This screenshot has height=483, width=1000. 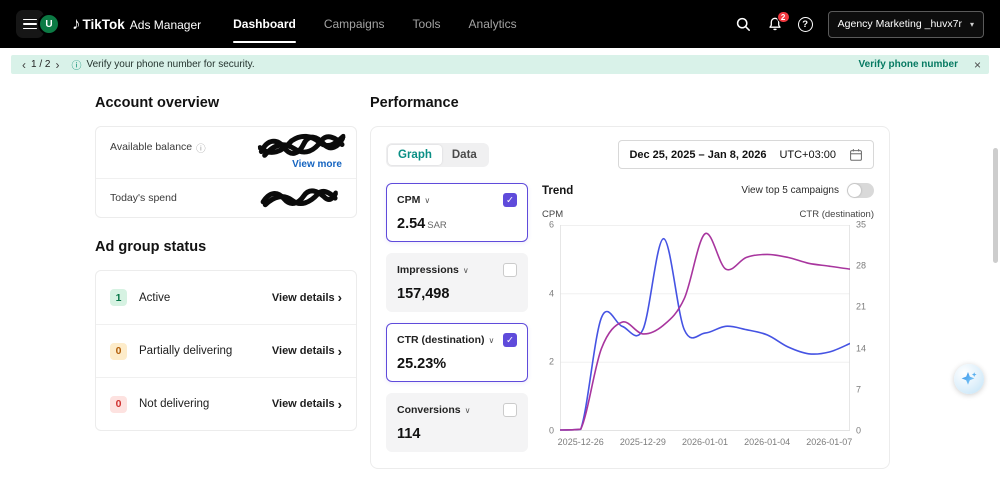 I want to click on view-details-partial-link: View details ›, so click(x=306, y=351).